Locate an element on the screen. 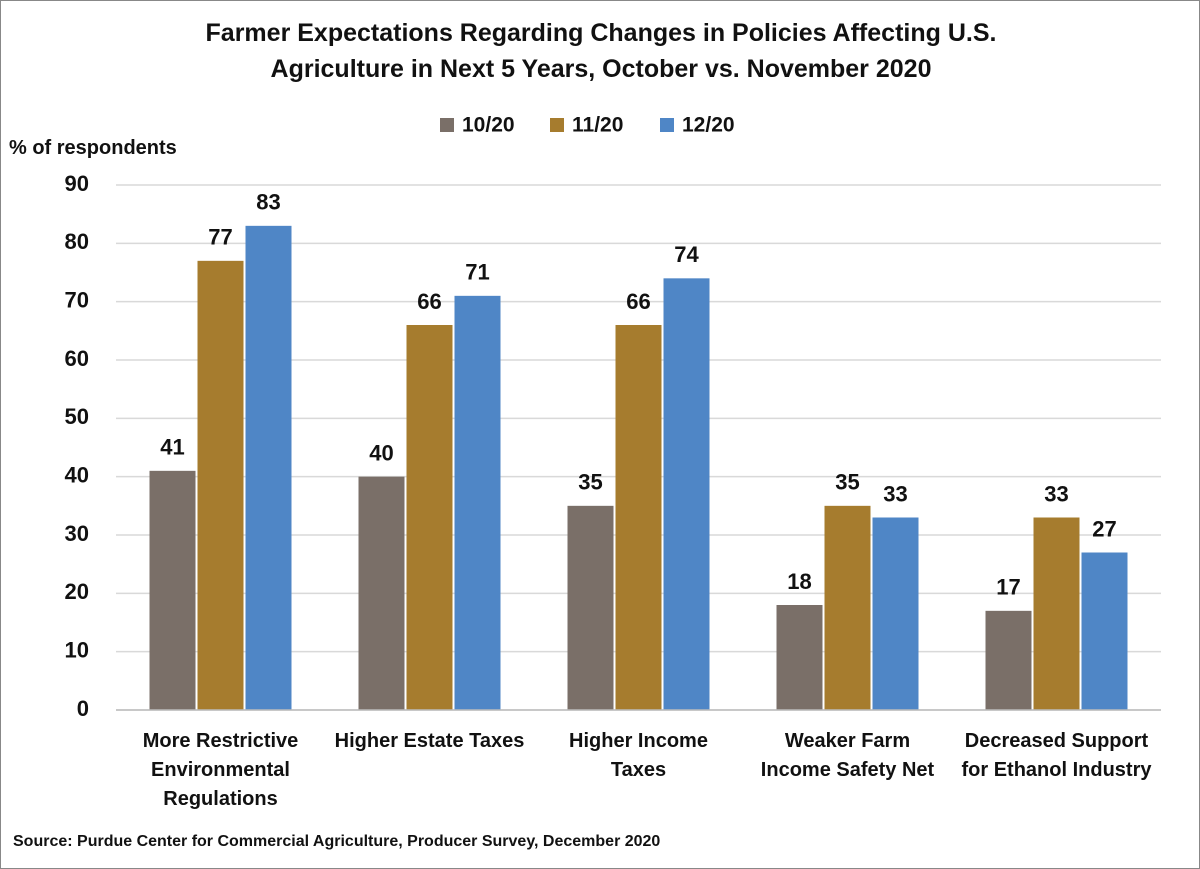 Image resolution: width=1200 pixels, height=869 pixels. x-tick-label: Weaker Farm Income Safety Net is located at coordinates (847, 755).